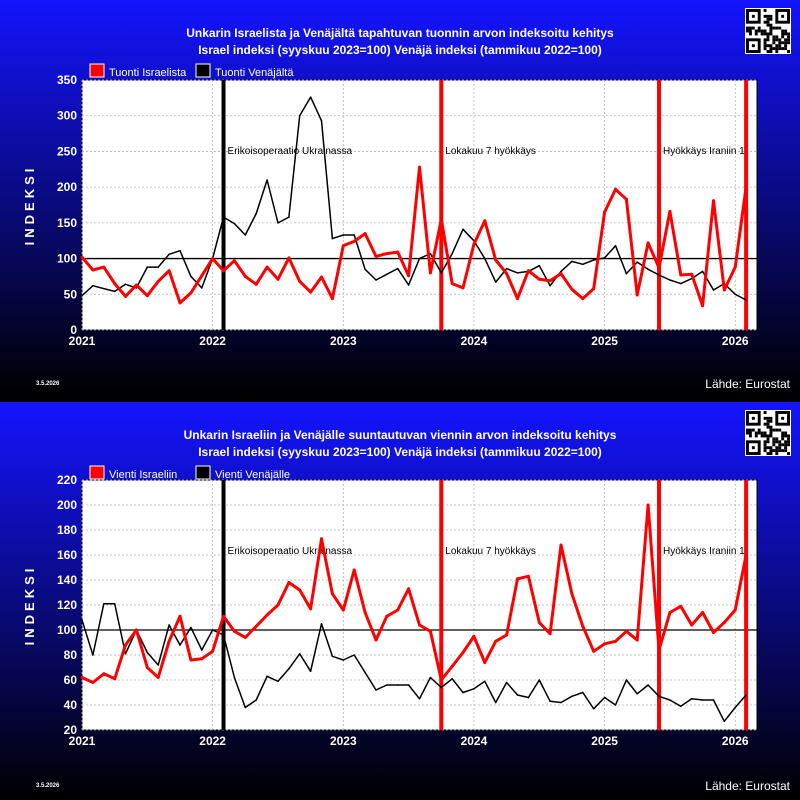 Image resolution: width=800 pixels, height=800 pixels. Describe the element at coordinates (604, 741) in the screenshot. I see `x-tick-label: 2025` at that location.